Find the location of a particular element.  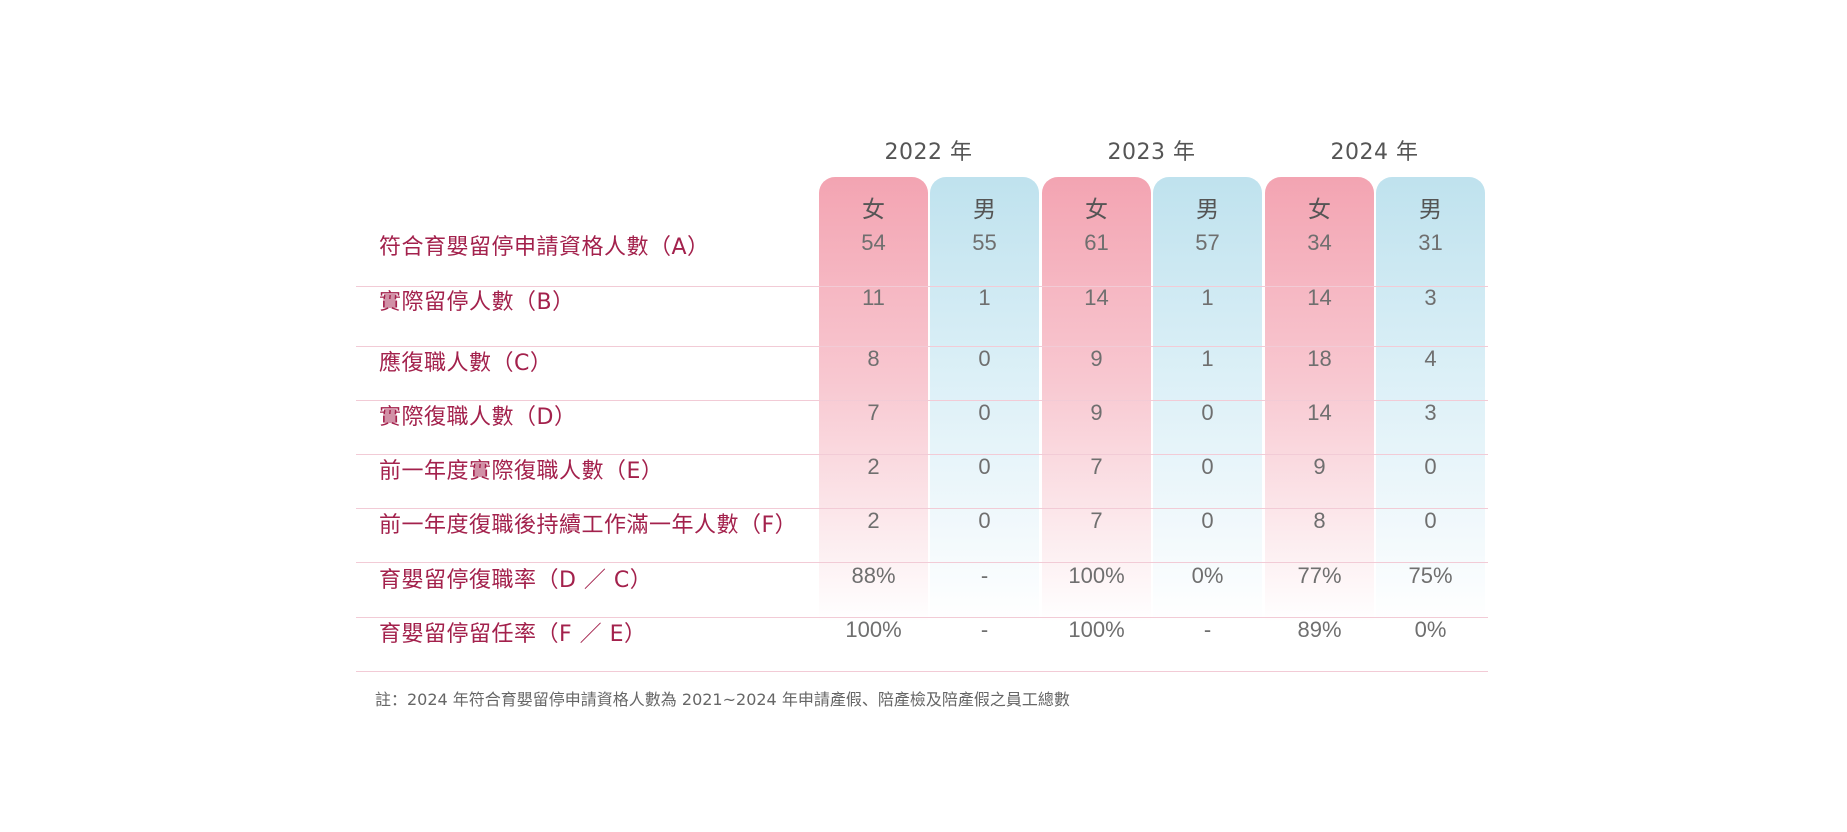

table-cell: 75% is located at coordinates (1430, 575).